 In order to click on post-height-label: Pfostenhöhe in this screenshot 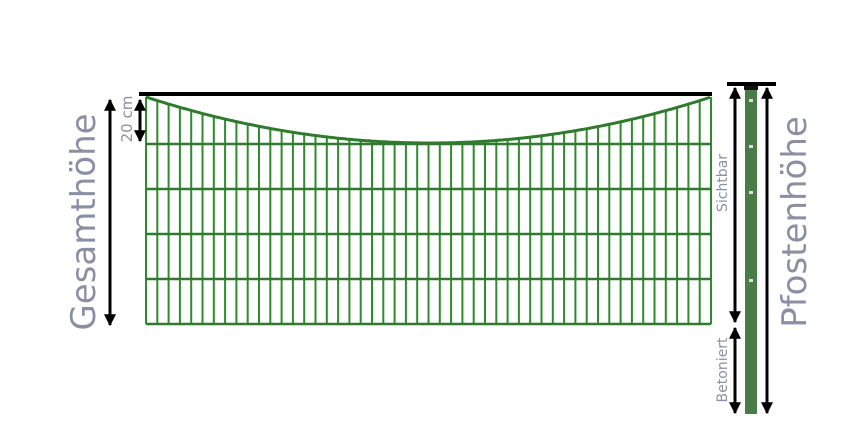, I will do `click(795, 222)`.